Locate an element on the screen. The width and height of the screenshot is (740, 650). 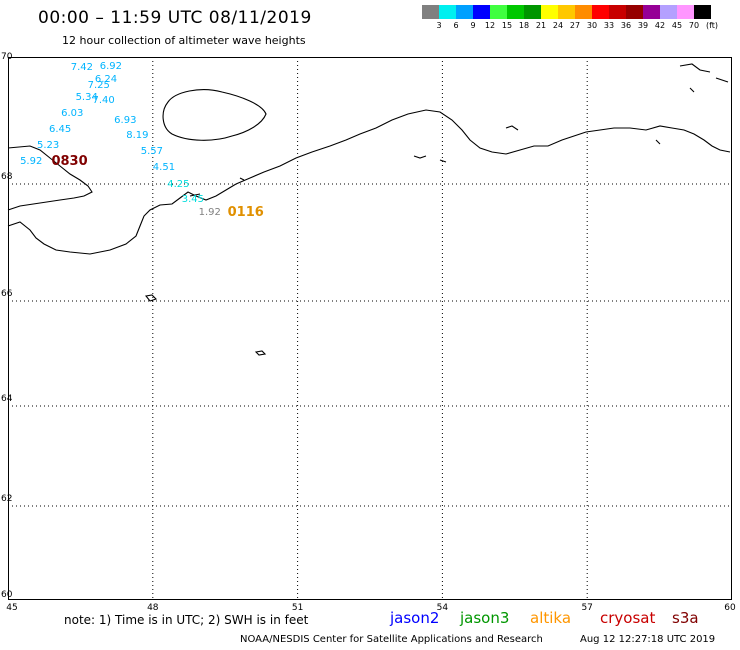
legend-label: 39 is located at coordinates (643, 25).